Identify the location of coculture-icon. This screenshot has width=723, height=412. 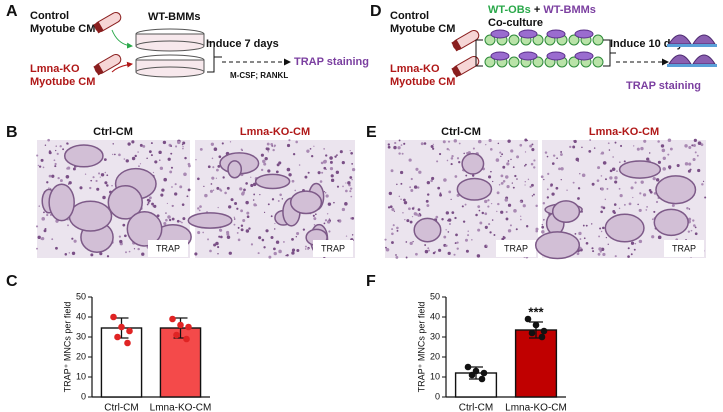
(544, 48).